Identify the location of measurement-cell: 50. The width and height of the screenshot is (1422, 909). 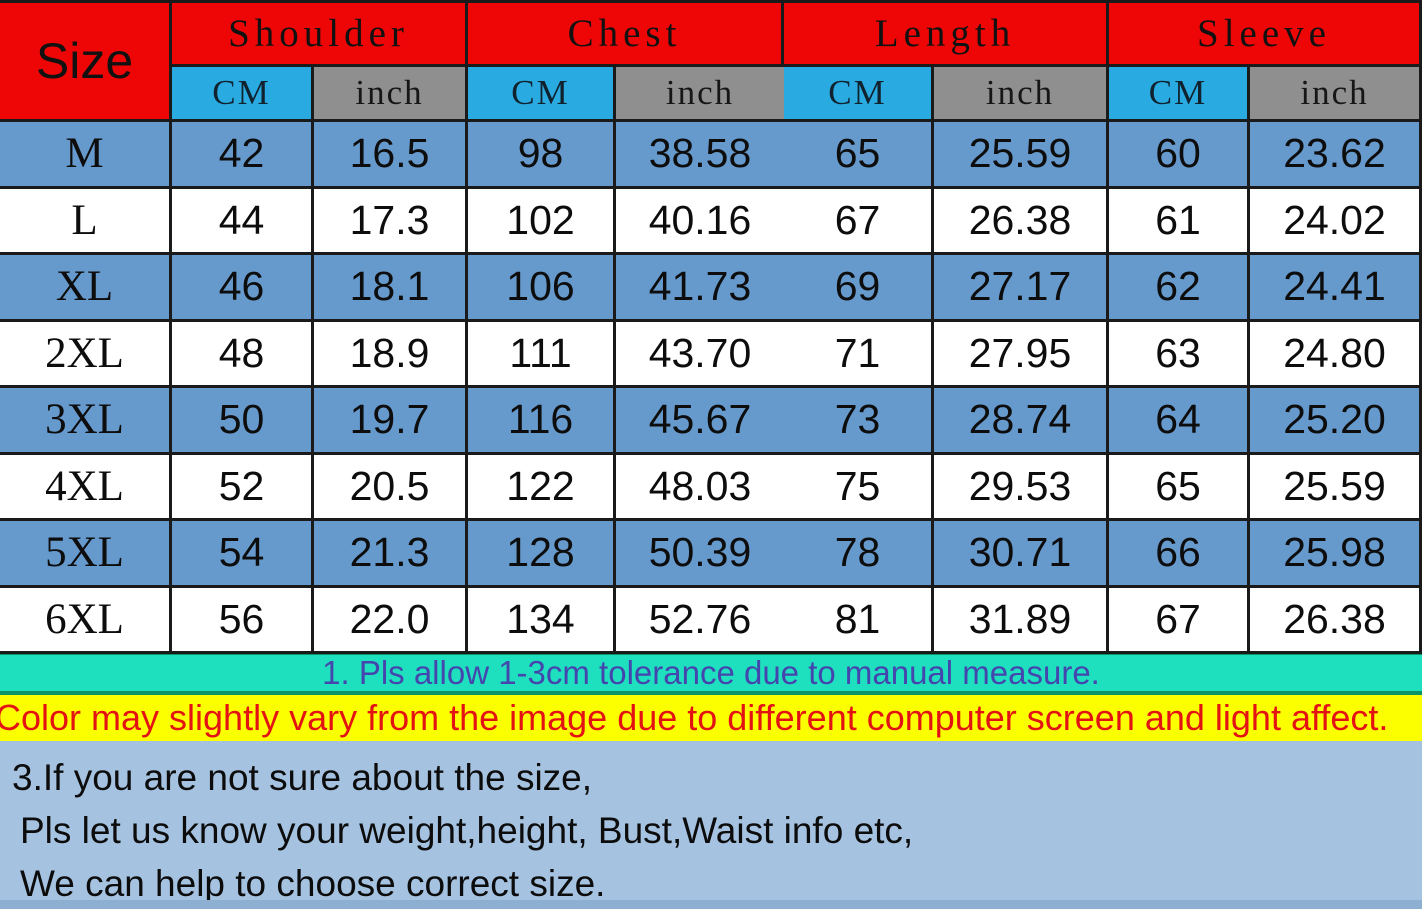
(243, 421).